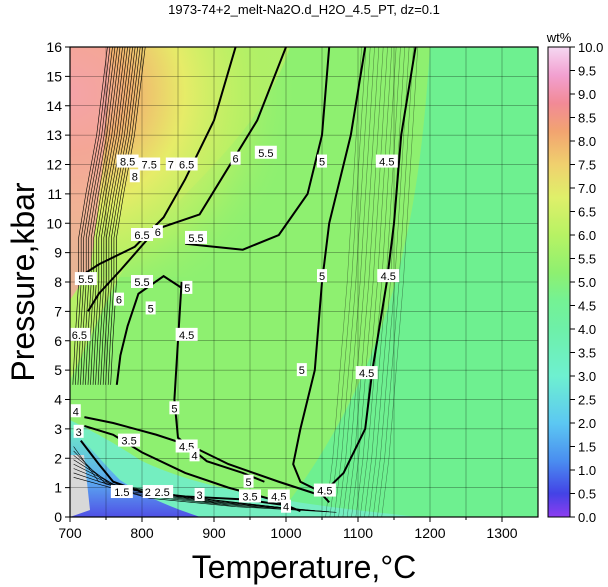  I want to click on contour-label: 3, so click(200, 496).